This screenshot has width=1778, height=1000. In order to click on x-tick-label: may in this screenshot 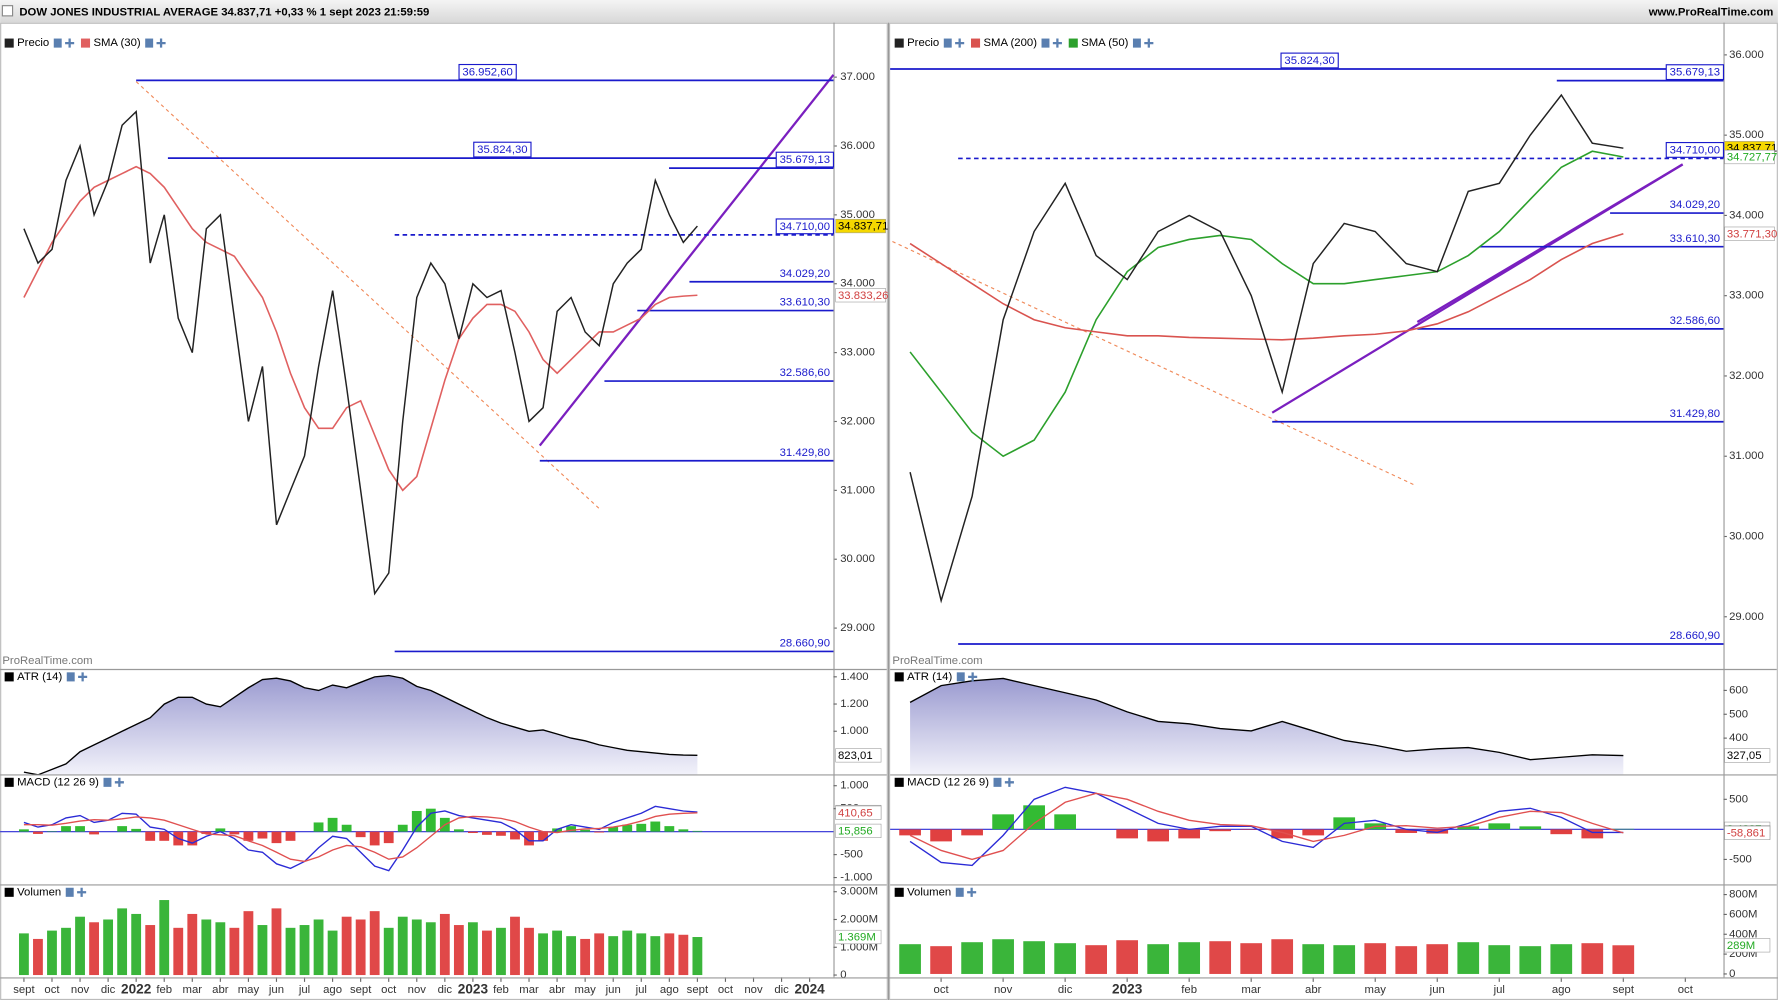, I will do `click(249, 990)`.